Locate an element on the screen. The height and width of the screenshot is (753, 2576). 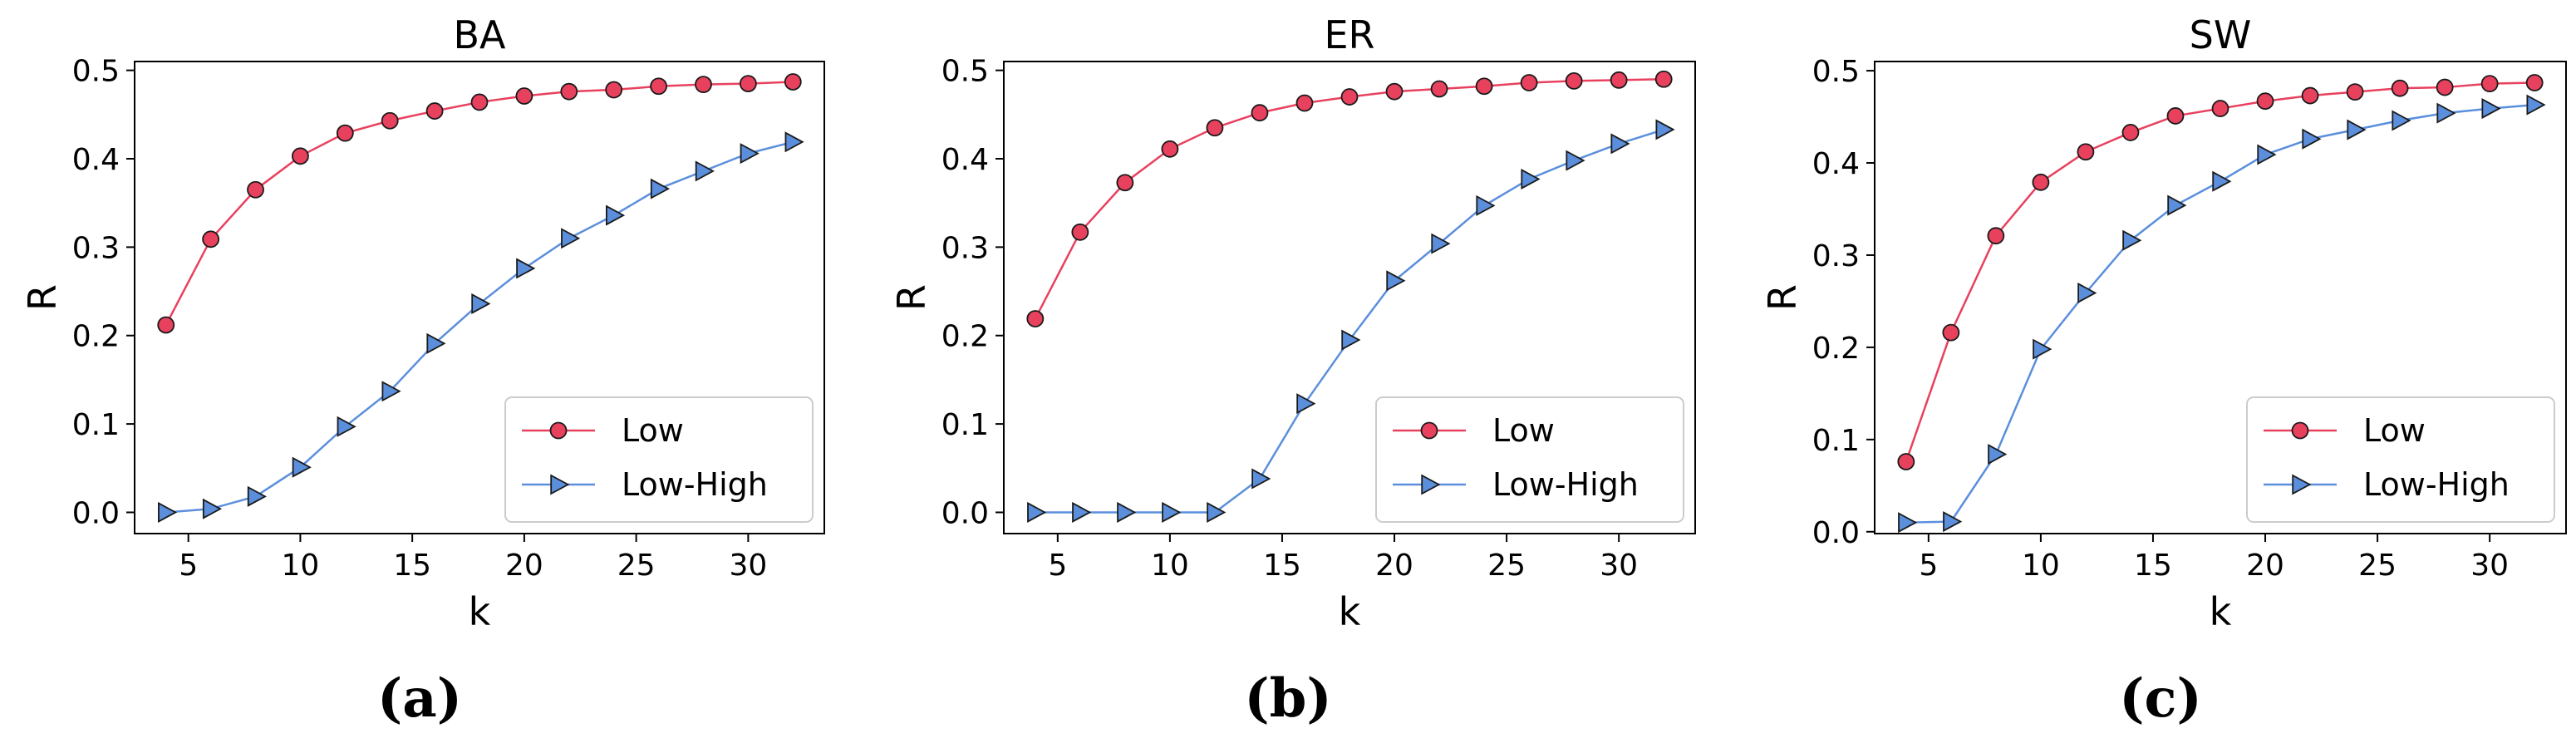
x-tick-label: 15 is located at coordinates (2153, 566).